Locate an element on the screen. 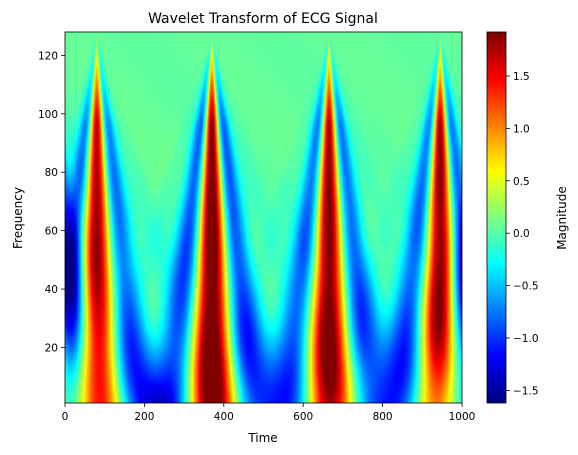 This screenshot has height=455, width=578. colorbar-ticks: −1.5 −1.0 −0.5 0.0 0.5 1.0 1.5 is located at coordinates (522, 234).